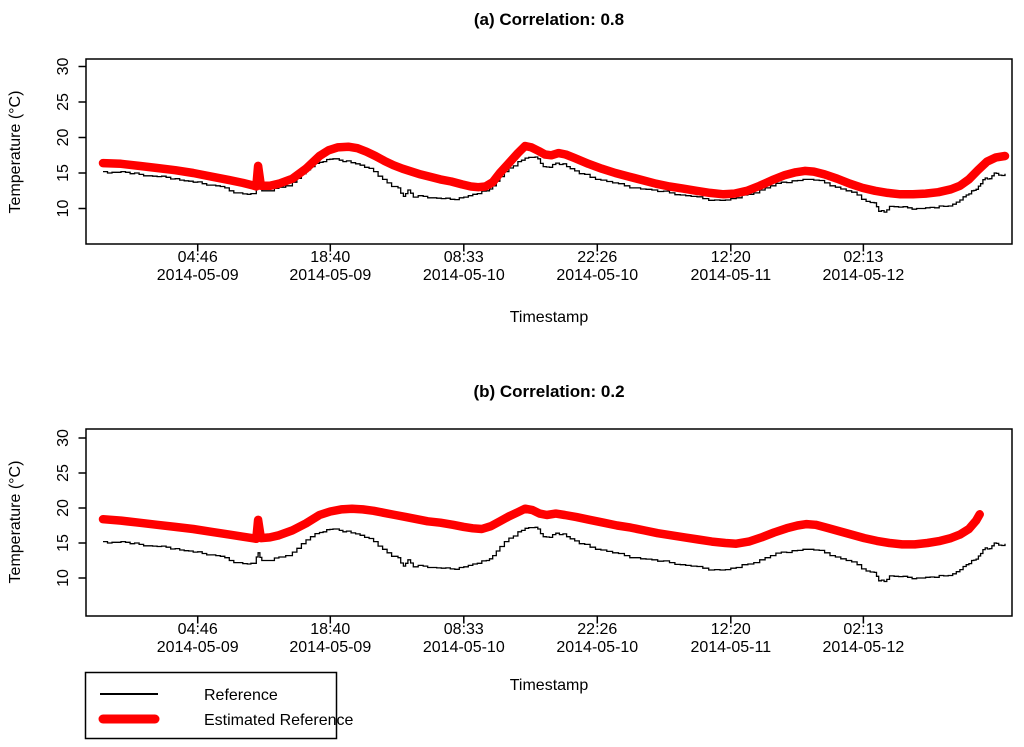  I want to click on panel-b-title: (b) Correlation: 0.2, so click(548, 391).